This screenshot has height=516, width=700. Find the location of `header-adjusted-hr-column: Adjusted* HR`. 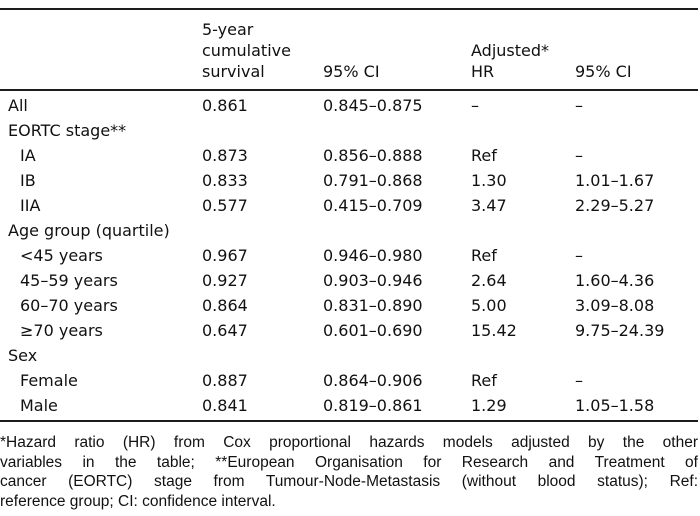

header-adjusted-hr-column: Adjusted* HR is located at coordinates (510, 61).